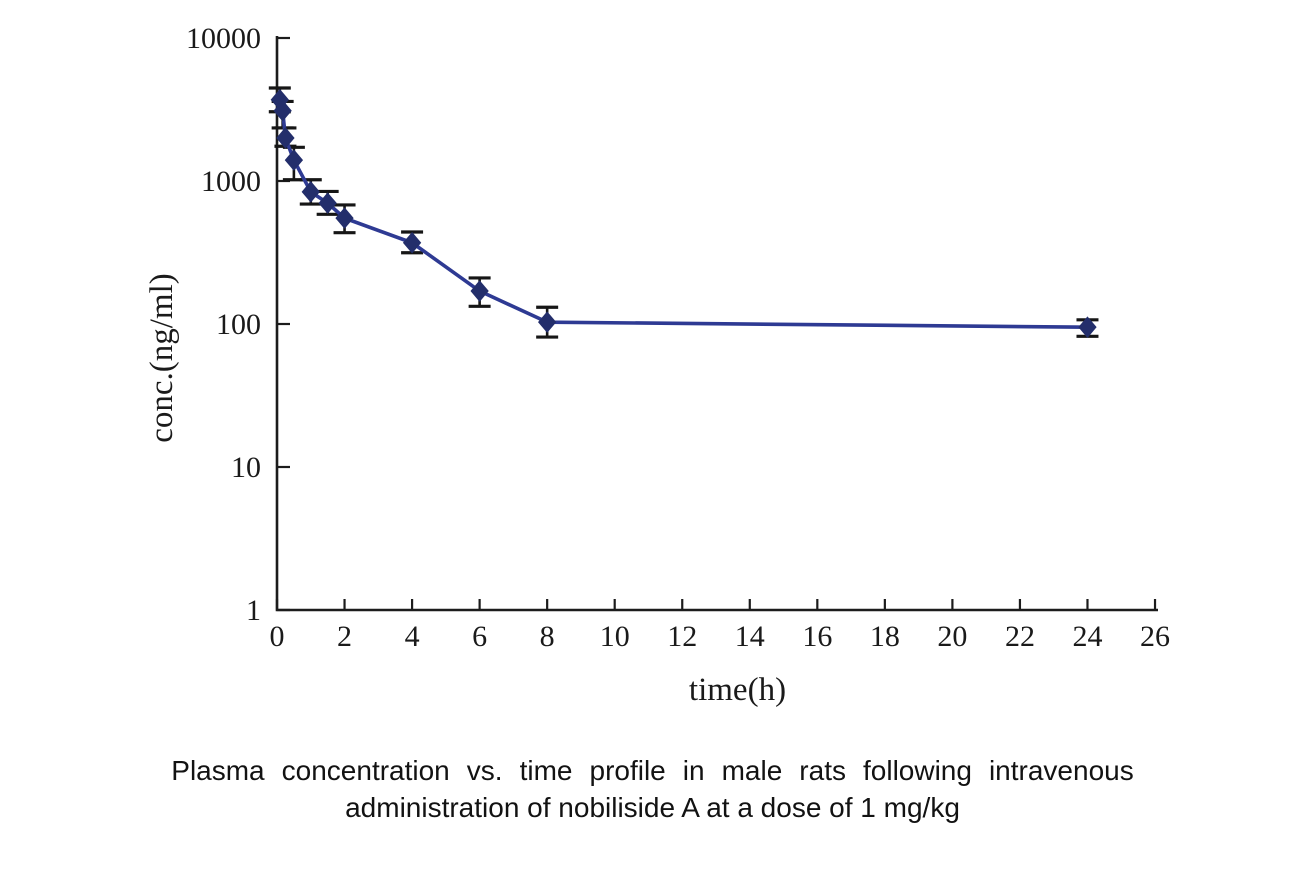 Image resolution: width=1305 pixels, height=870 pixels. What do you see at coordinates (231, 181) in the screenshot?
I see `y-tick-label: 1000` at bounding box center [231, 181].